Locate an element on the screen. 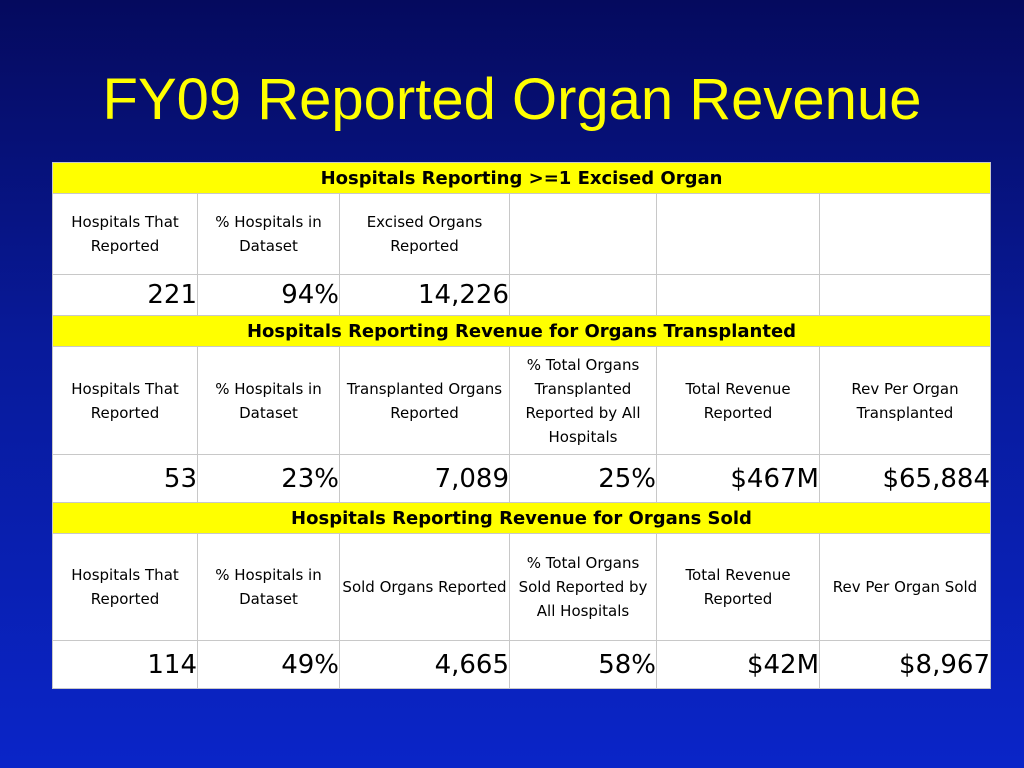  column-header: Excised Organs Reported is located at coordinates (424, 234).